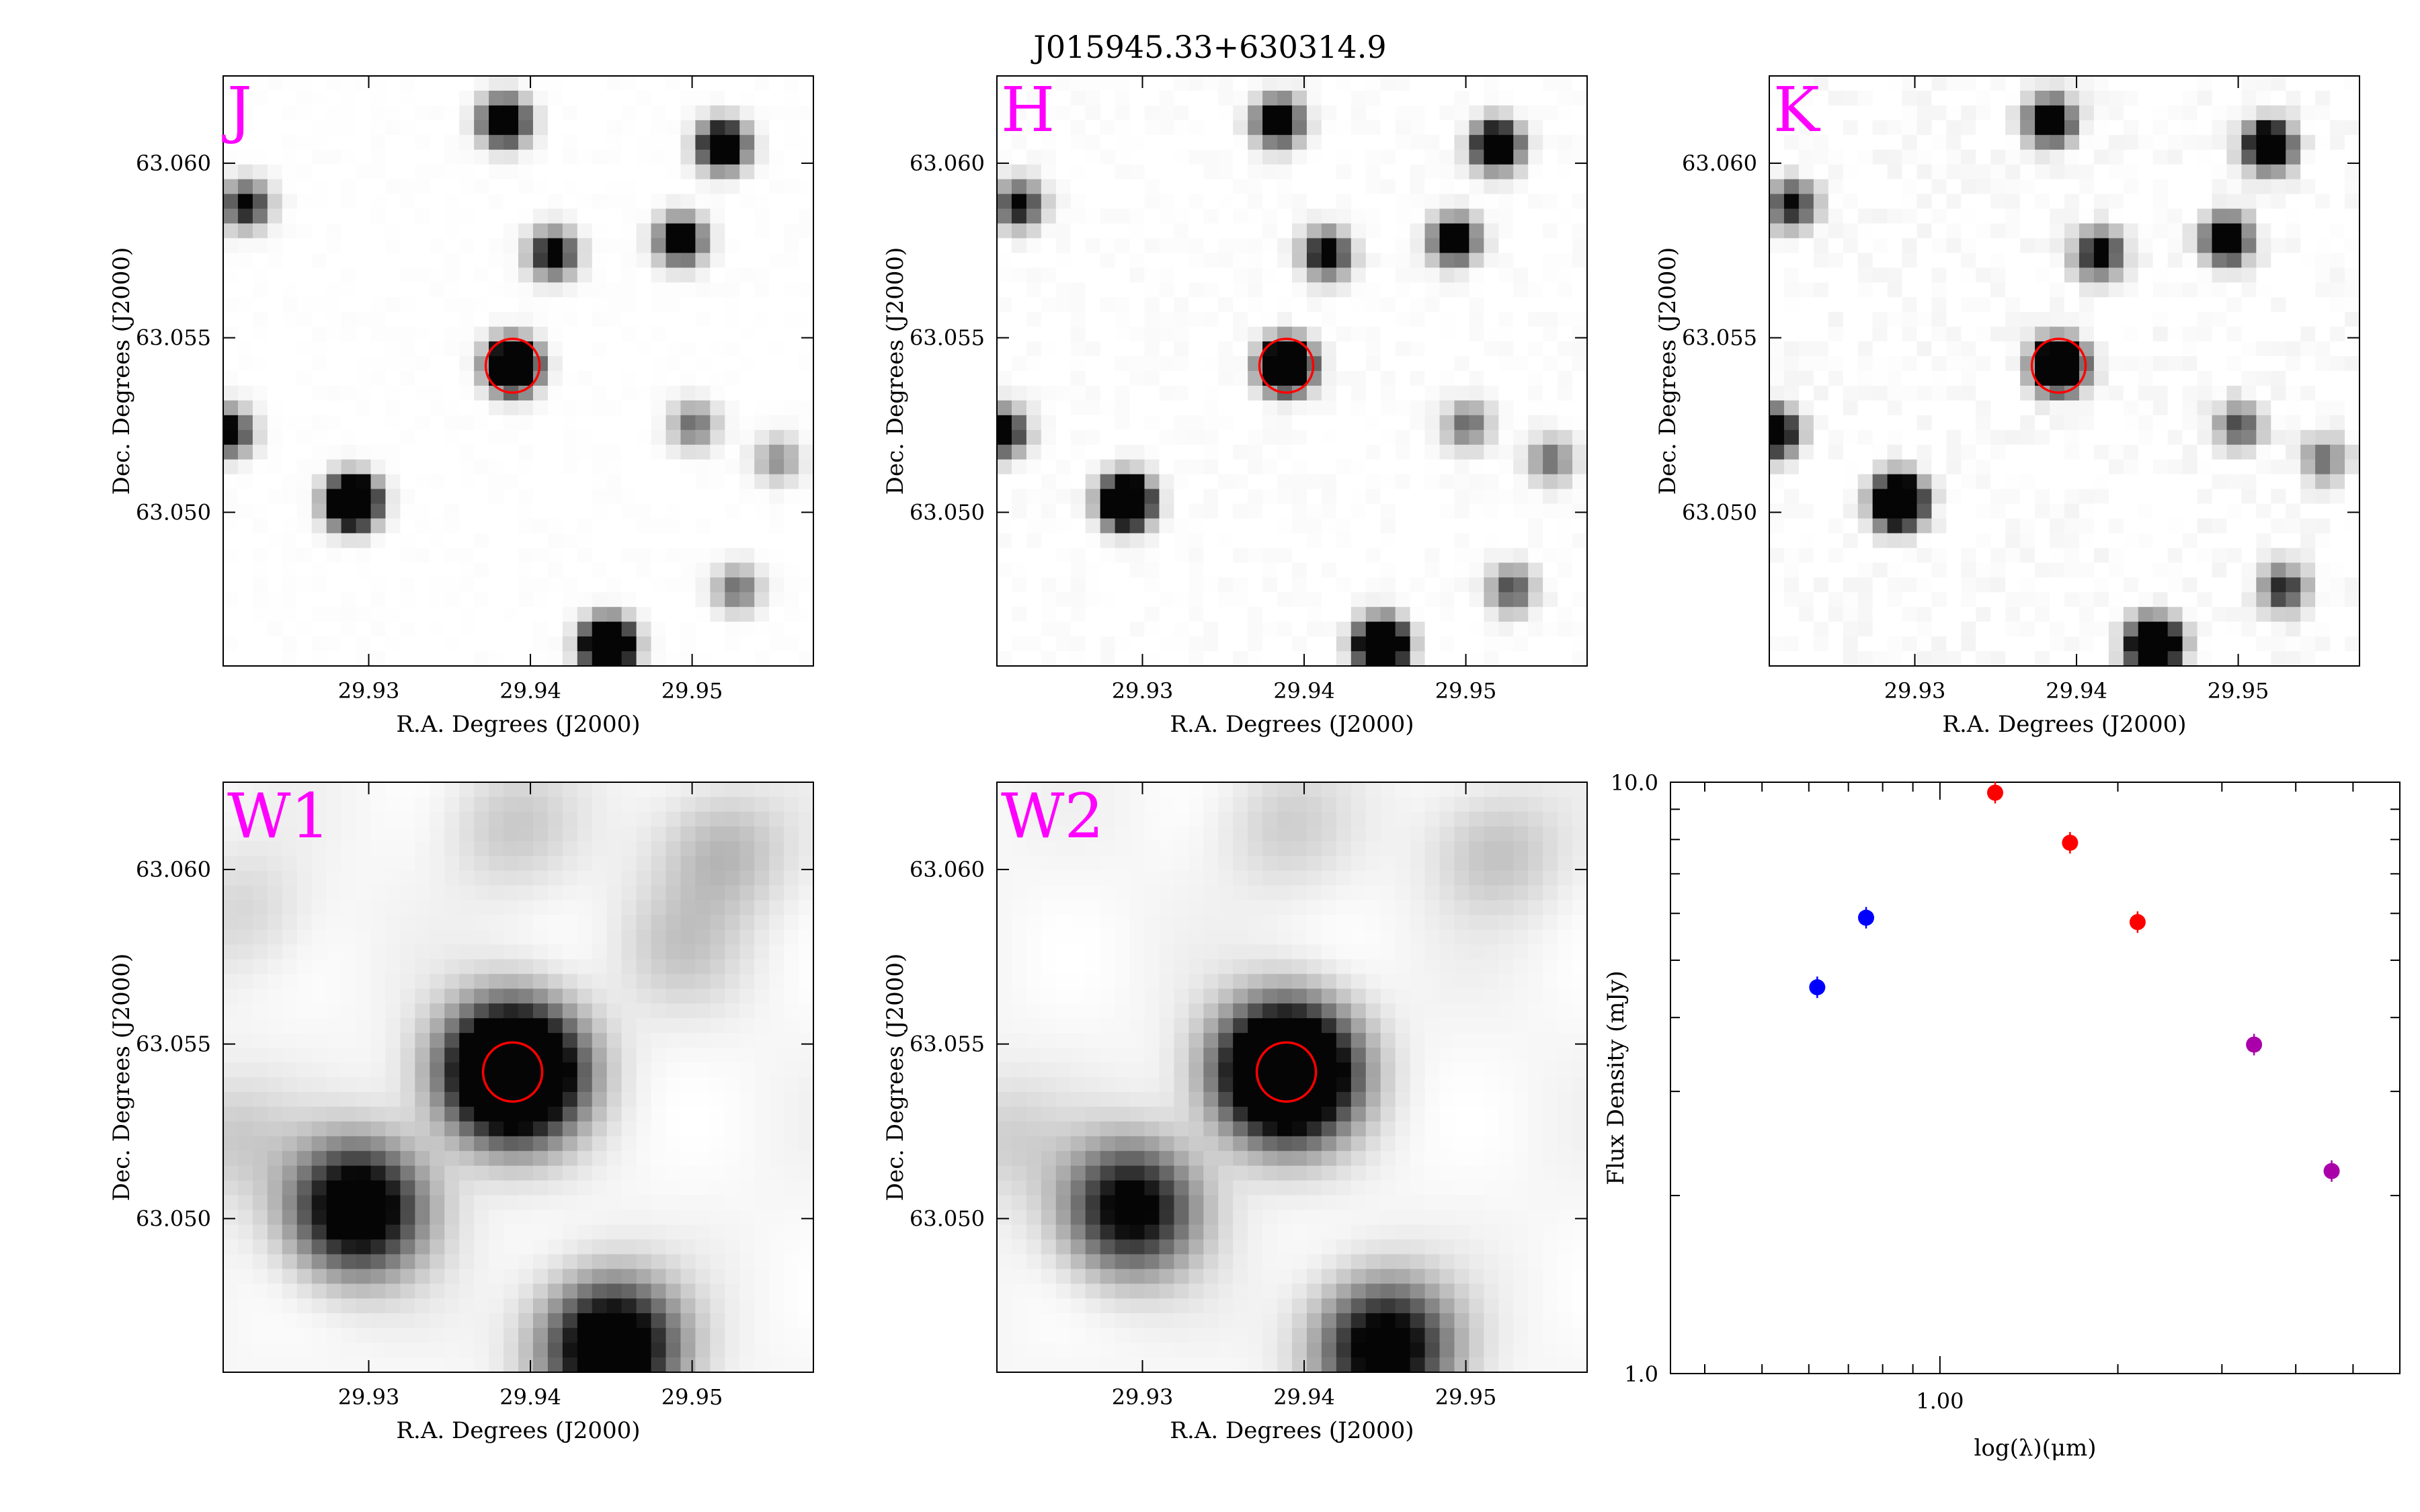  I want to click on sed-y-tick-label: 1.0, so click(1641, 1374).